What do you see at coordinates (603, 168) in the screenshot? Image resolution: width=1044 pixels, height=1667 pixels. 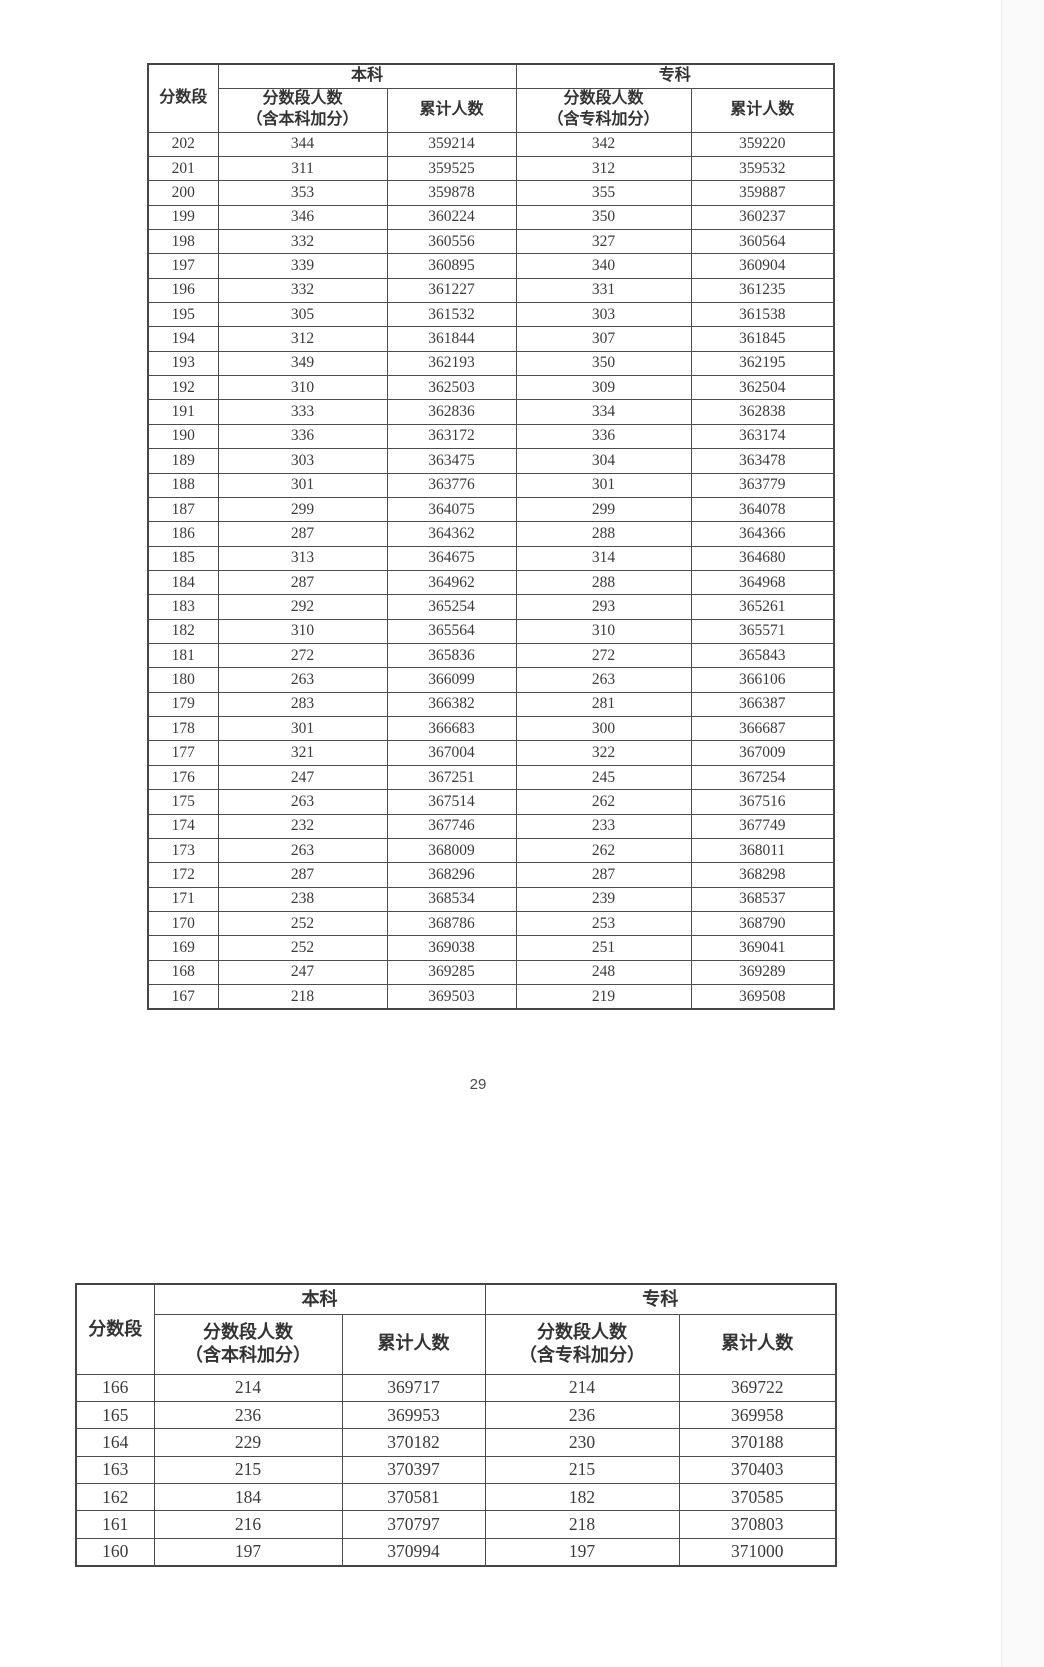 I see `cell-college-band-count: 312` at bounding box center [603, 168].